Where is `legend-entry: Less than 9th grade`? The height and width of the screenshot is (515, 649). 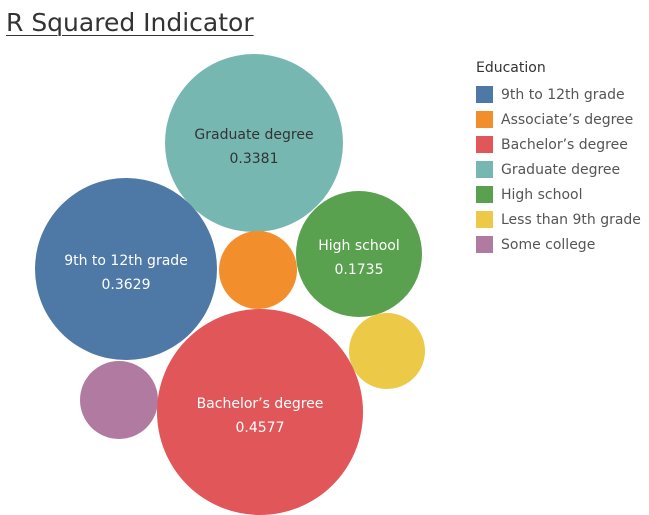 legend-entry: Less than 9th grade is located at coordinates (558, 219).